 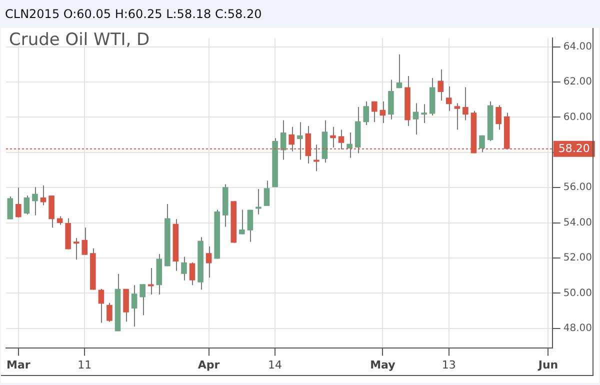 What do you see at coordinates (574, 148) in the screenshot?
I see `ref-line-label: 58.20` at bounding box center [574, 148].